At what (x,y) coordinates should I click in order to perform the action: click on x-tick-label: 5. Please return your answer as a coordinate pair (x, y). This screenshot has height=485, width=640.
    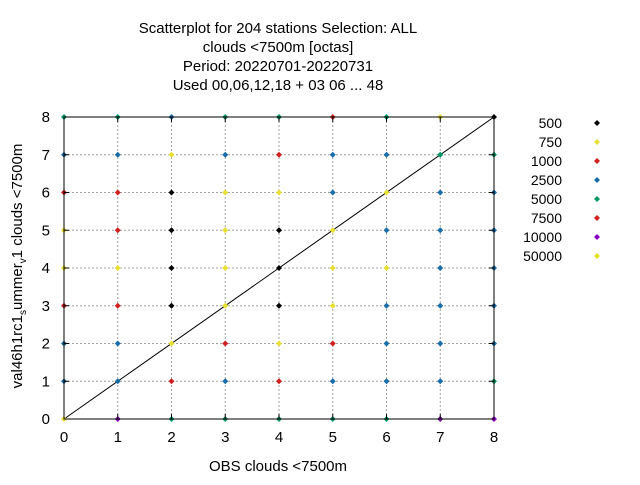
    Looking at the image, I should click on (333, 437).